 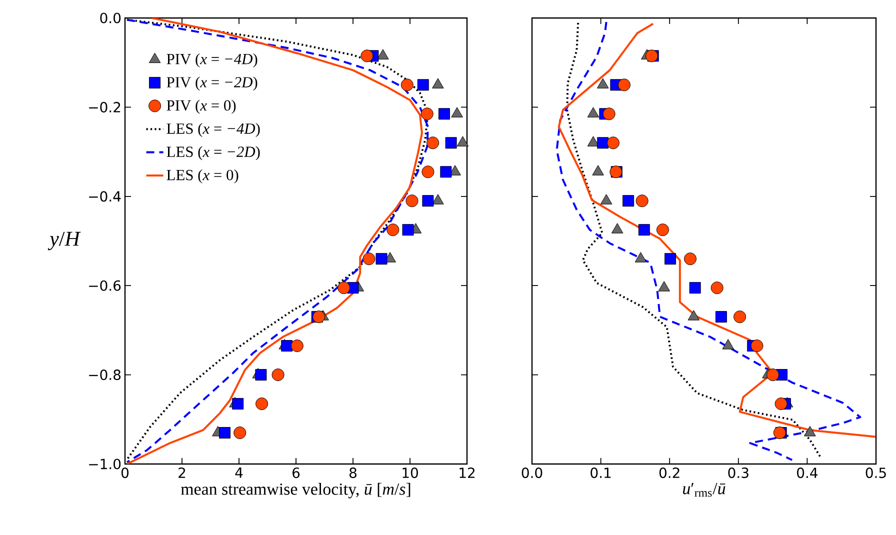 I want to click on x-tick-label: 12, so click(x=467, y=473).